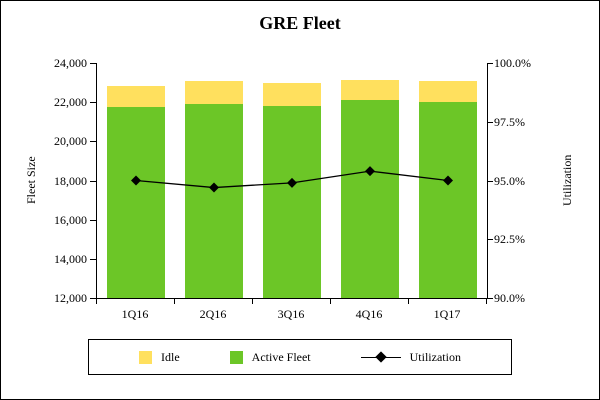  What do you see at coordinates (509, 298) in the screenshot?
I see `right-axis-tick-label: 90.0%` at bounding box center [509, 298].